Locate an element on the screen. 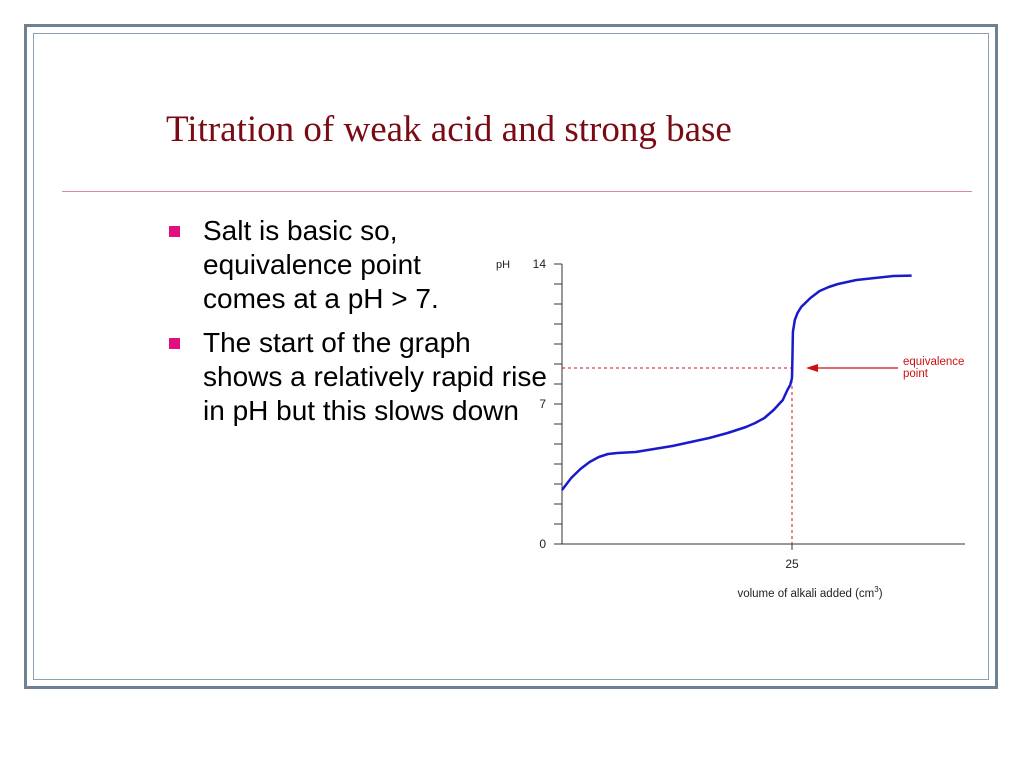 The width and height of the screenshot is (1024, 768). x-axis-label-end: ) is located at coordinates (881, 594).